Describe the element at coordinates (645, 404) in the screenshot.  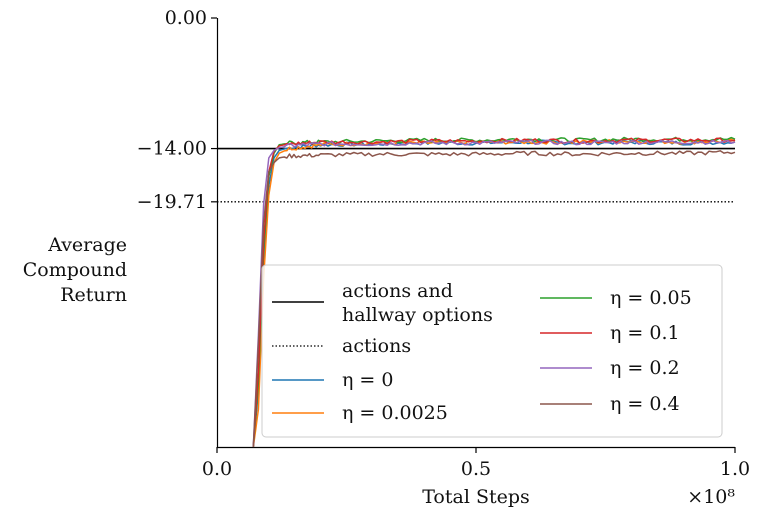
I see `legend-label-series-5: η = 0.4` at that location.